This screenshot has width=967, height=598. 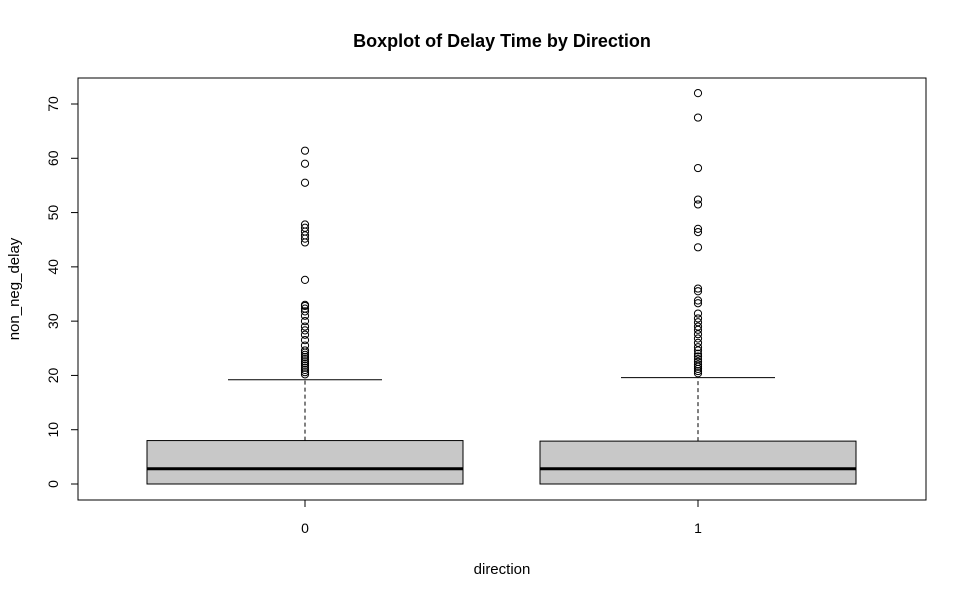 I want to click on y-tick-label: 70, so click(x=53, y=104).